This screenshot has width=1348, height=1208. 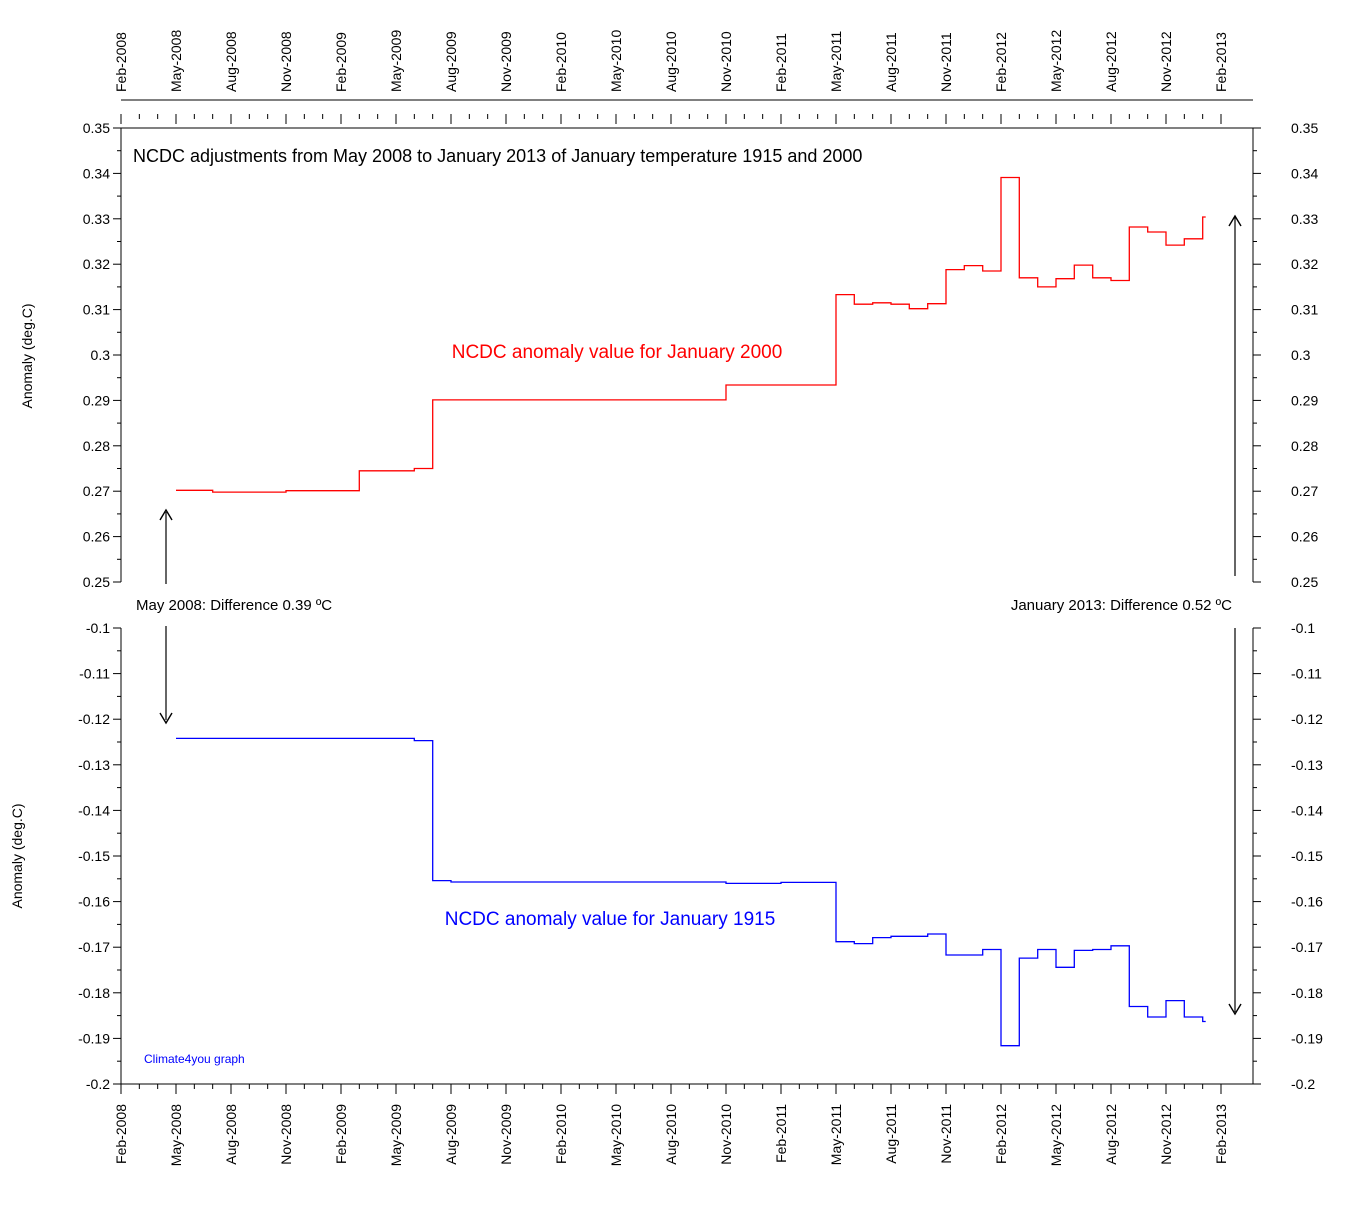 I want to click on y-tick-label-left: 0.26, so click(x=96, y=537).